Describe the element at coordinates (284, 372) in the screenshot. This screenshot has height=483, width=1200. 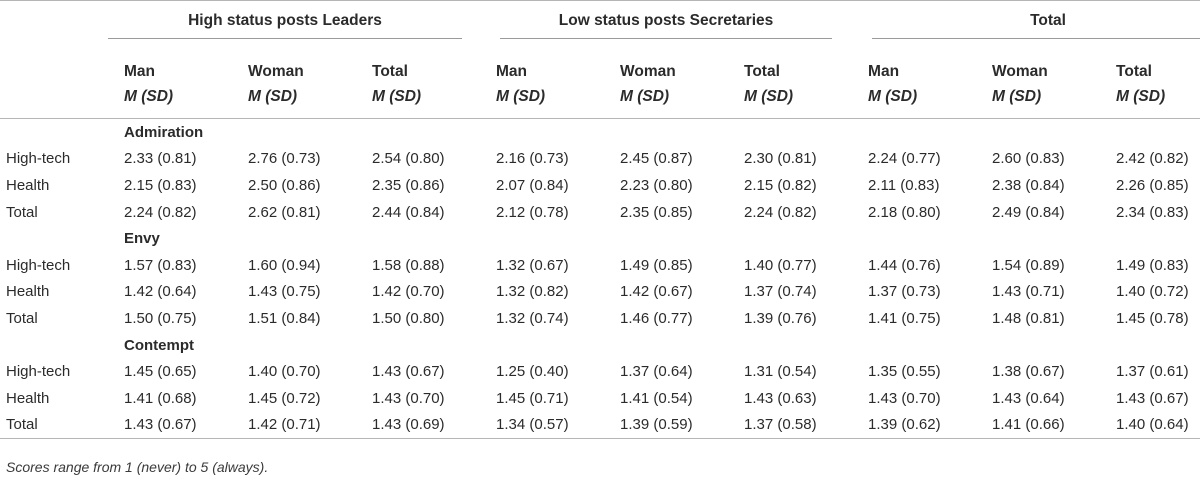
I see `table-cell: 1.40 (0.70)` at that location.